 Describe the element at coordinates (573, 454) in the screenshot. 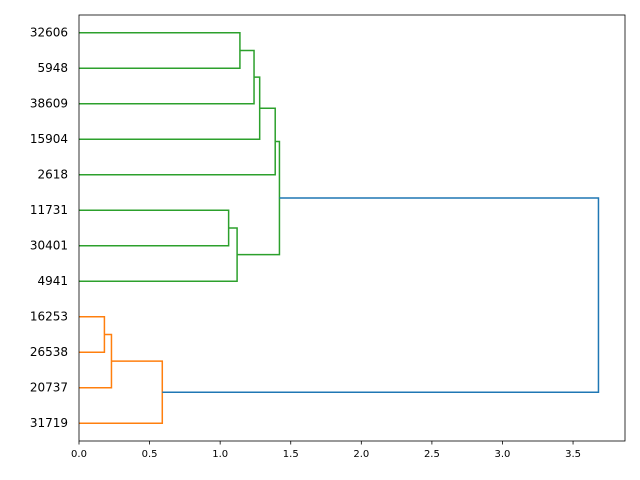

I see `x-tick-label: 3.5` at that location.